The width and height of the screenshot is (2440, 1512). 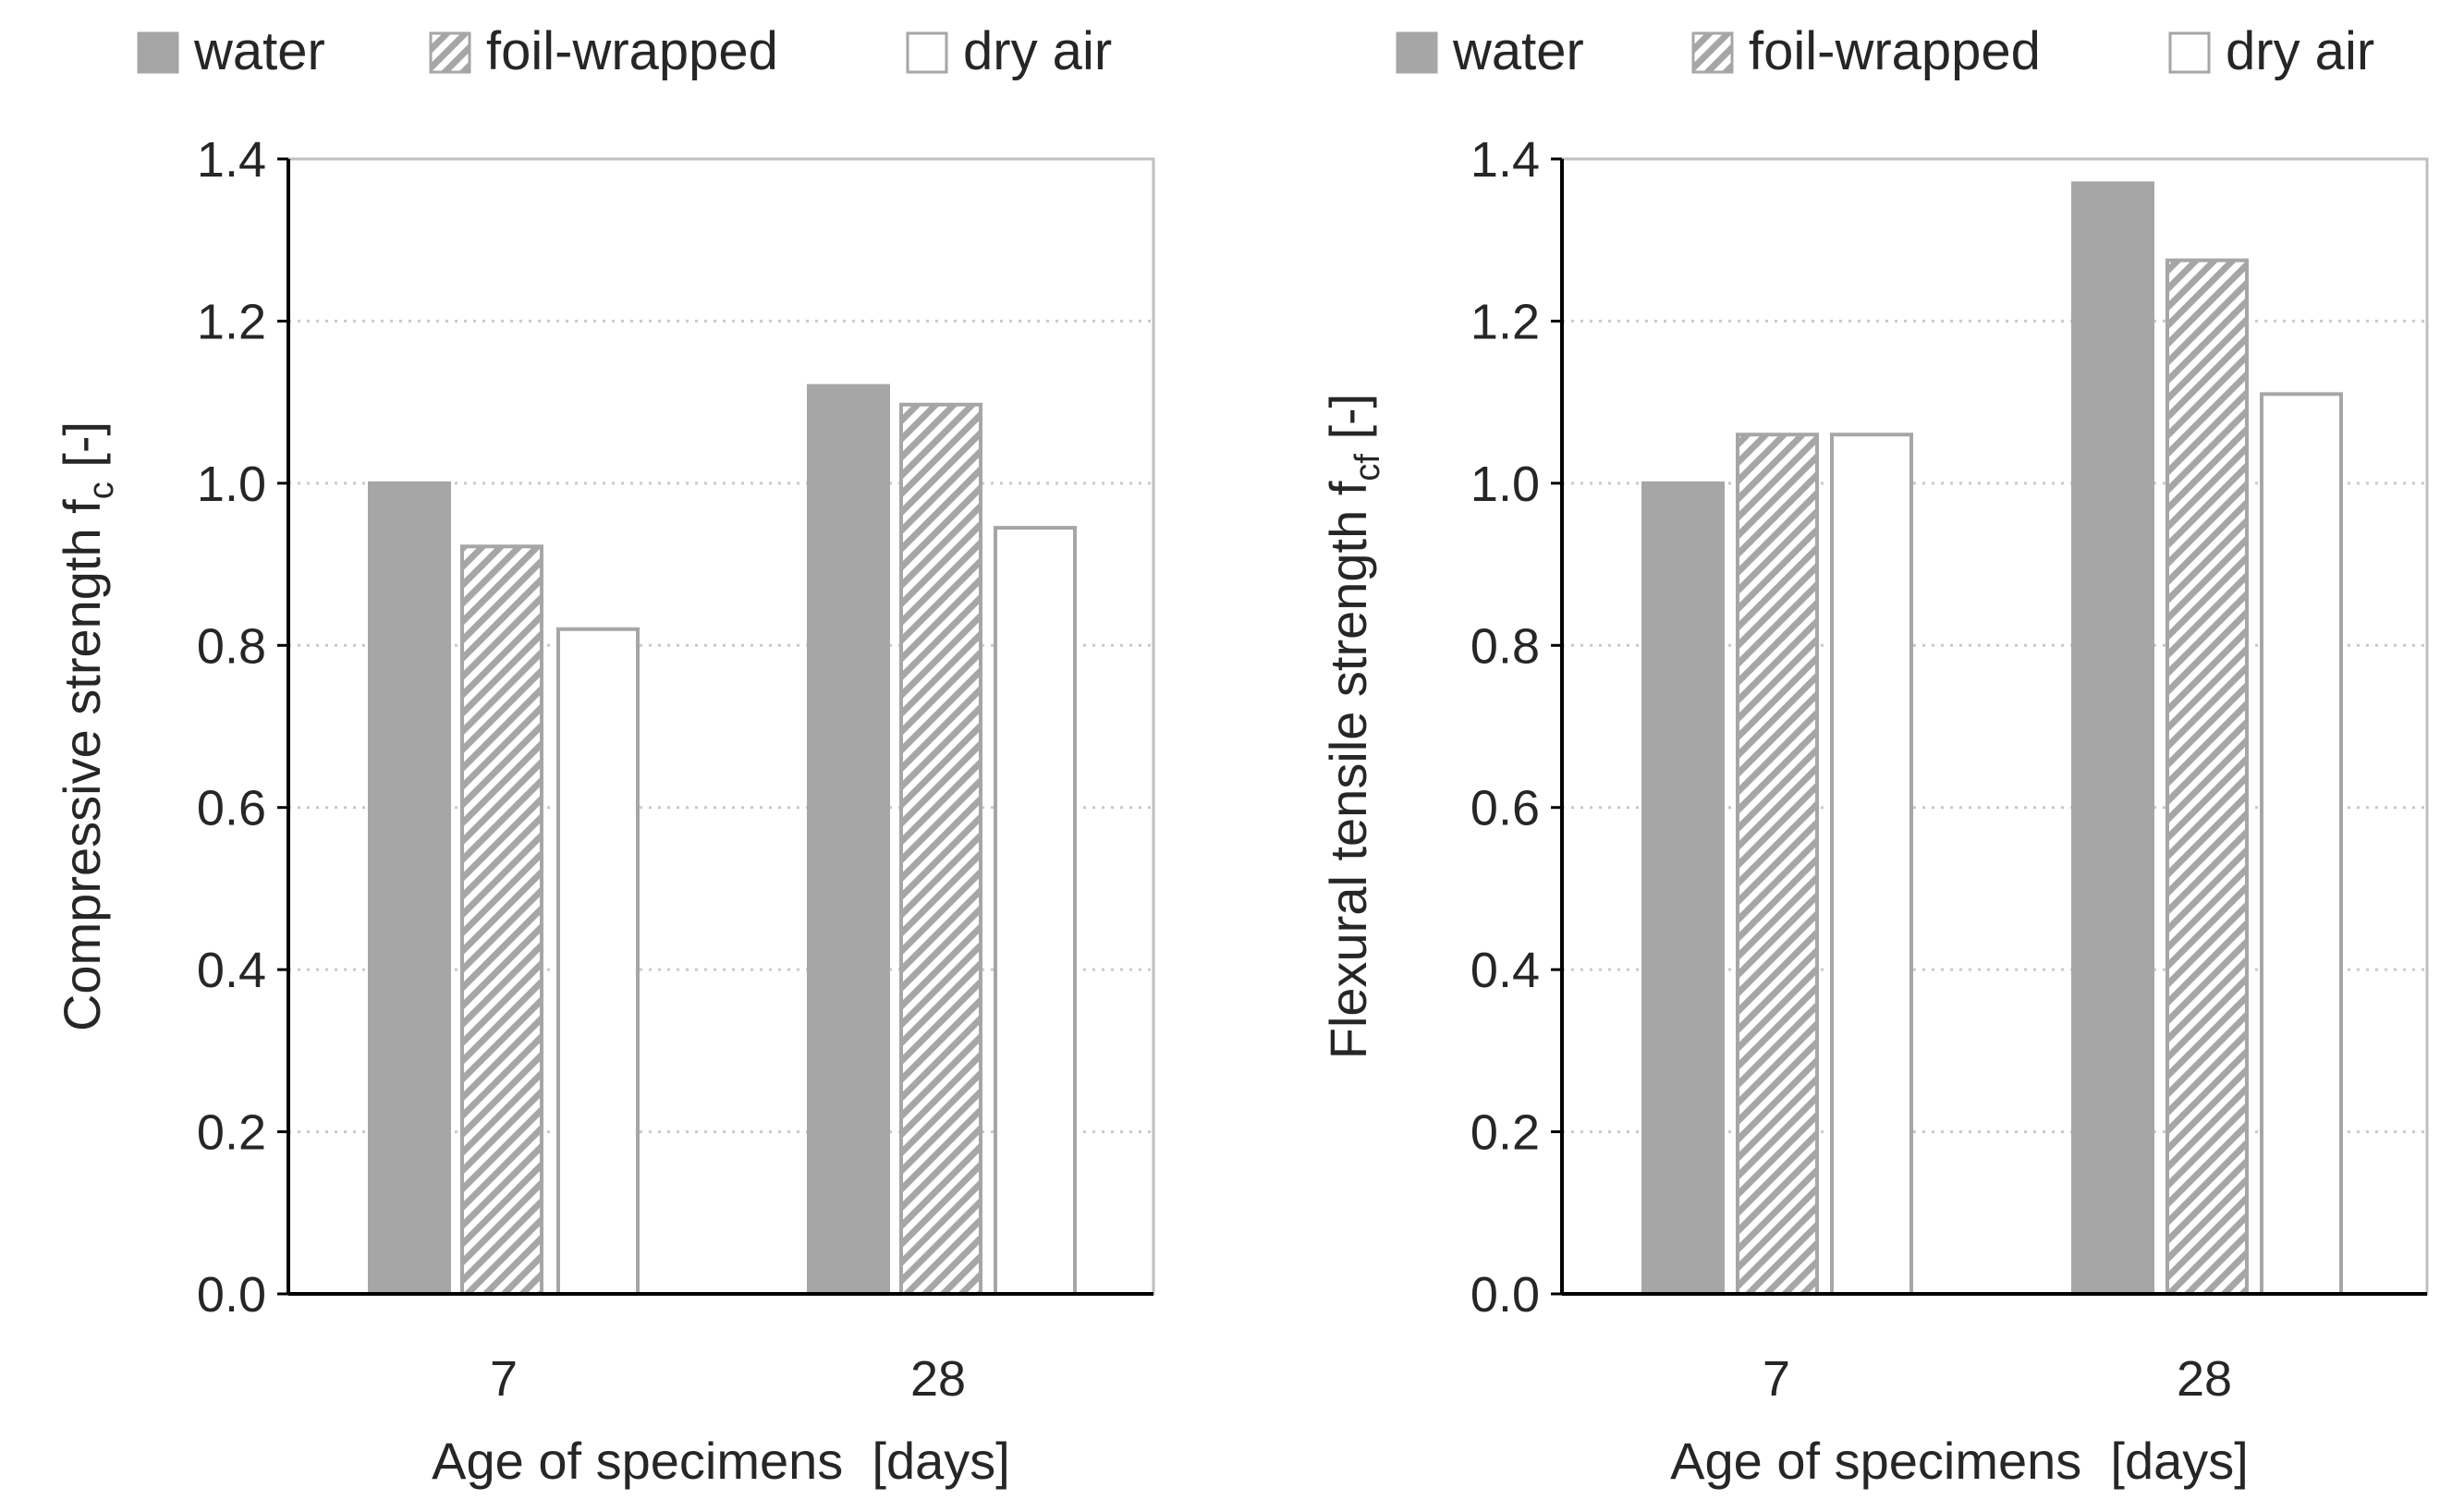 What do you see at coordinates (243, 727) in the screenshot?
I see `y-ticks-left: 0.0 0.2 0.4 0.6 0.8 1.0 1.2 1.4` at bounding box center [243, 727].